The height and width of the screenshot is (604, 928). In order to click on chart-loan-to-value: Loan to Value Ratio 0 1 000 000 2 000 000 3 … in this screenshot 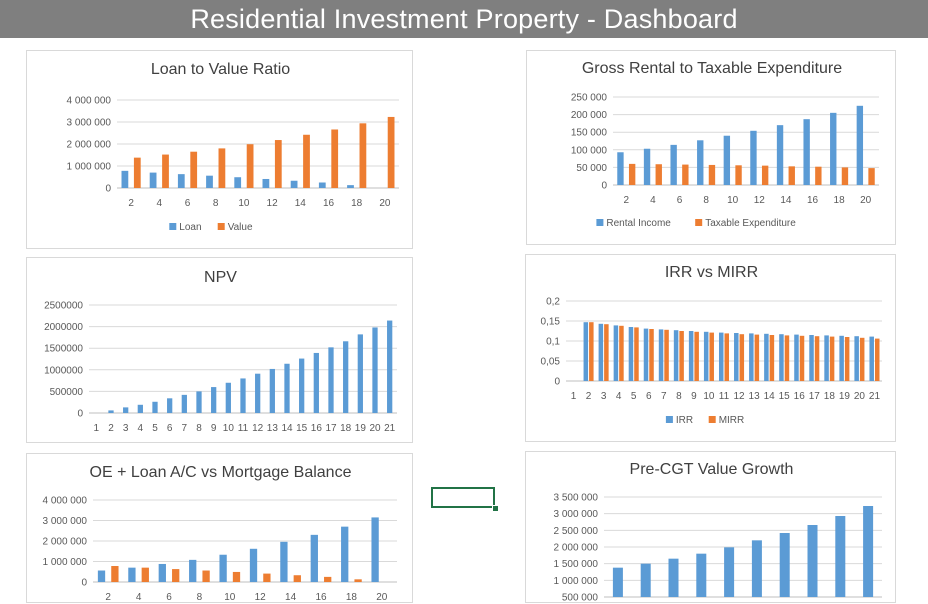, I will do `click(219, 149)`.